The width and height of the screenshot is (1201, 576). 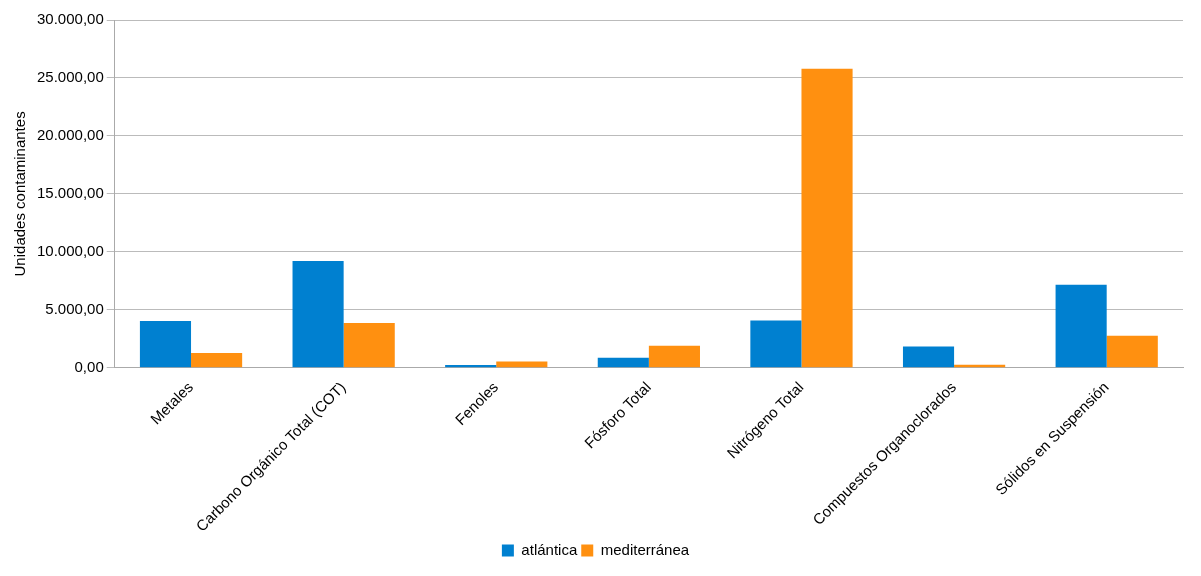 I want to click on legend-label: mediterránea, so click(x=645, y=549).